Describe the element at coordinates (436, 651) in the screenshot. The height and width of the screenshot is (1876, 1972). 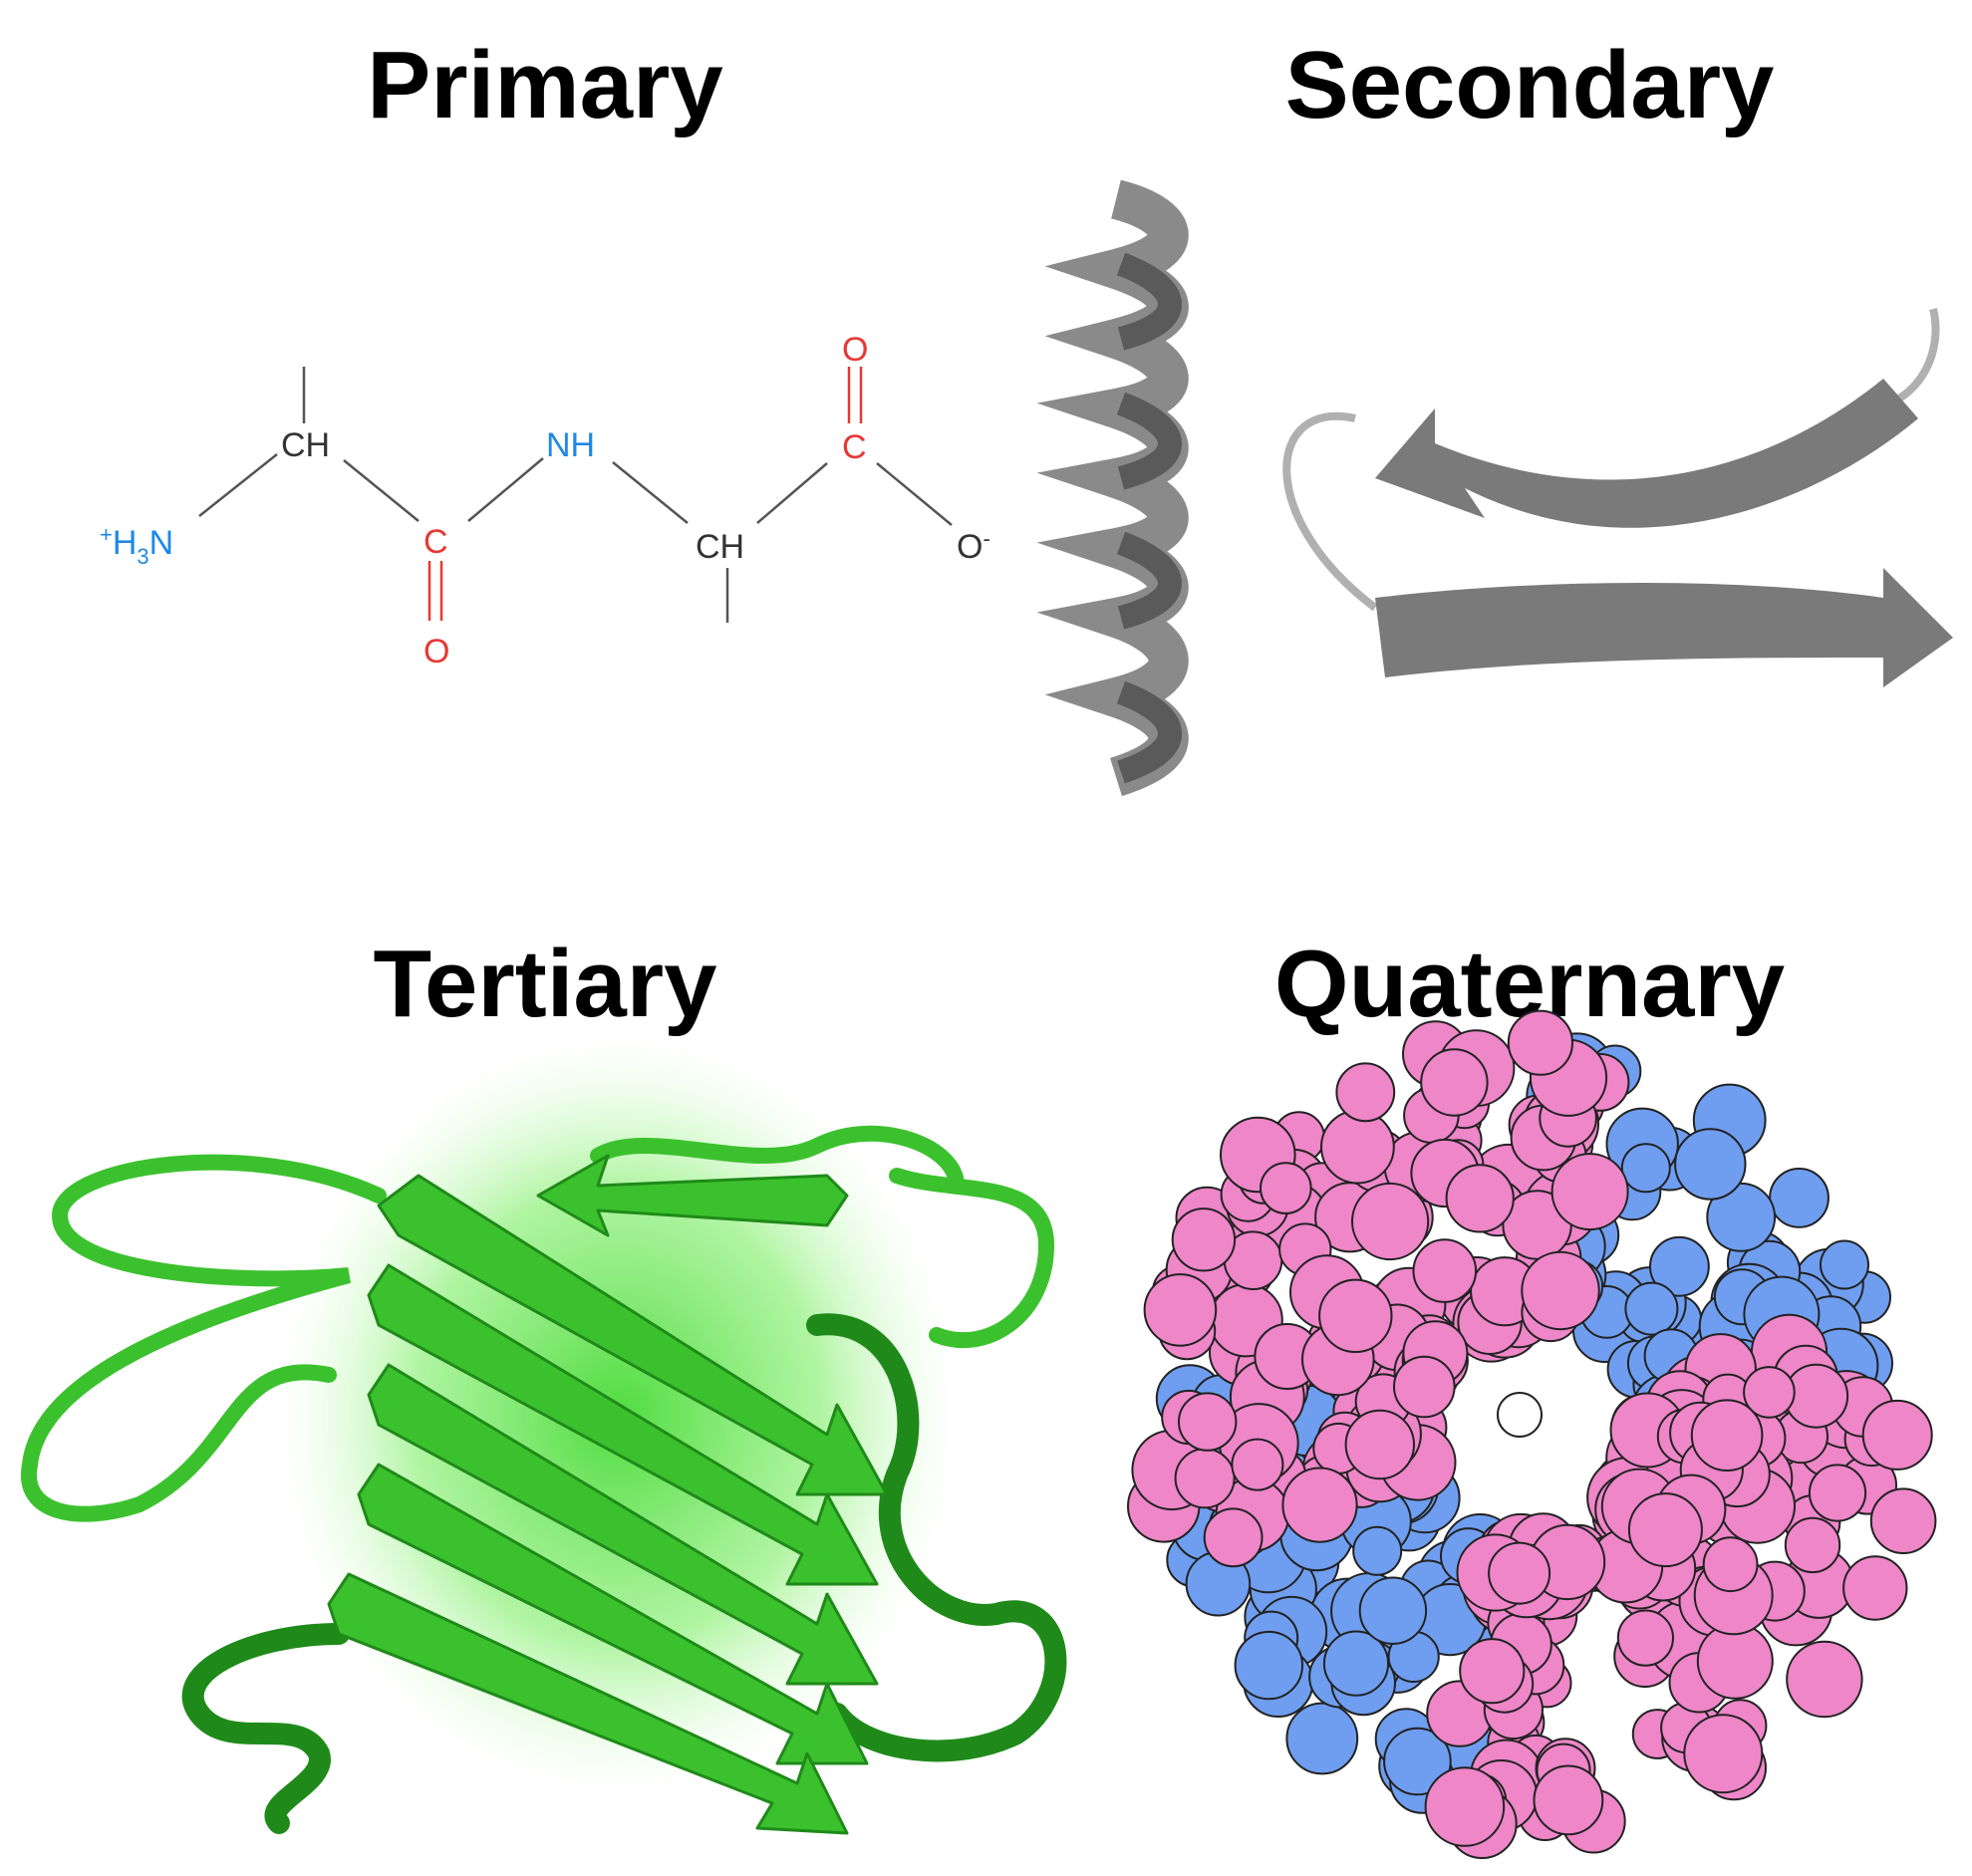
I see `carbonyl-oxygen-1-label: O` at that location.